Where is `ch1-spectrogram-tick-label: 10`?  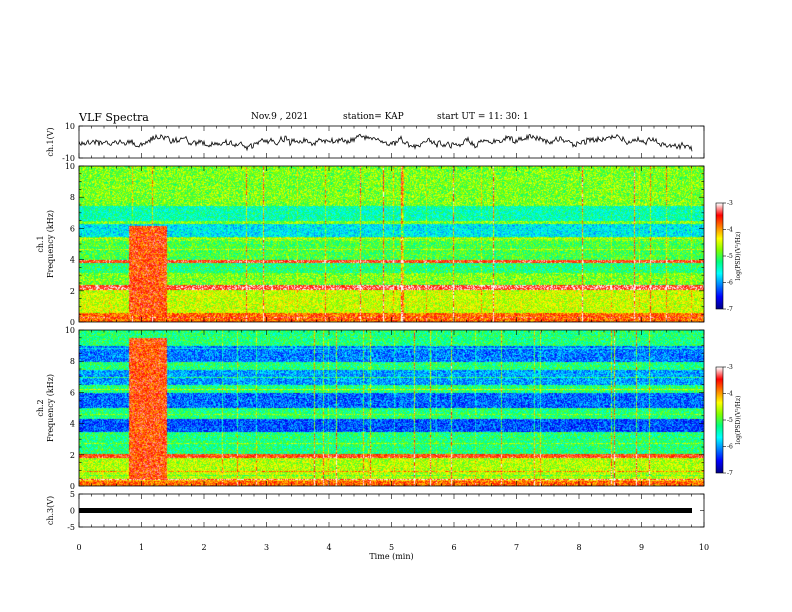 ch1-spectrogram-tick-label: 10 is located at coordinates (70, 166).